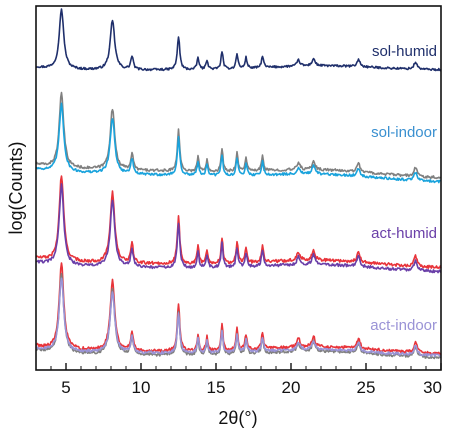 The image size is (453, 431). I want to click on series-label-layer: sol-humid sol-indoor act-humid act-indoor, so click(403, 188).